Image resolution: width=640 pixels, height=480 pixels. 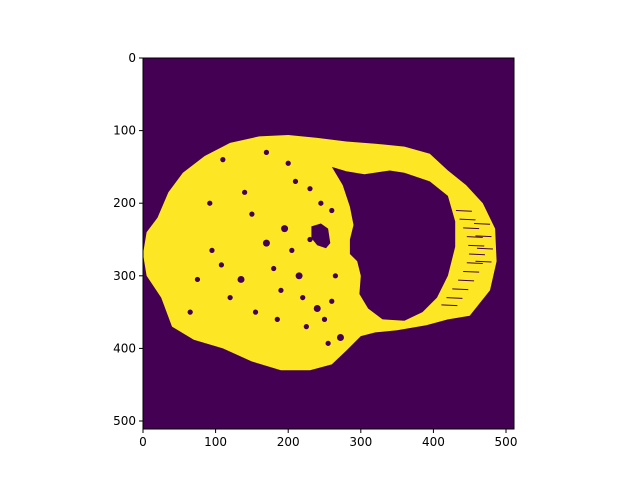 What do you see at coordinates (288, 442) in the screenshot?
I see `x-tick-label: 200` at bounding box center [288, 442].